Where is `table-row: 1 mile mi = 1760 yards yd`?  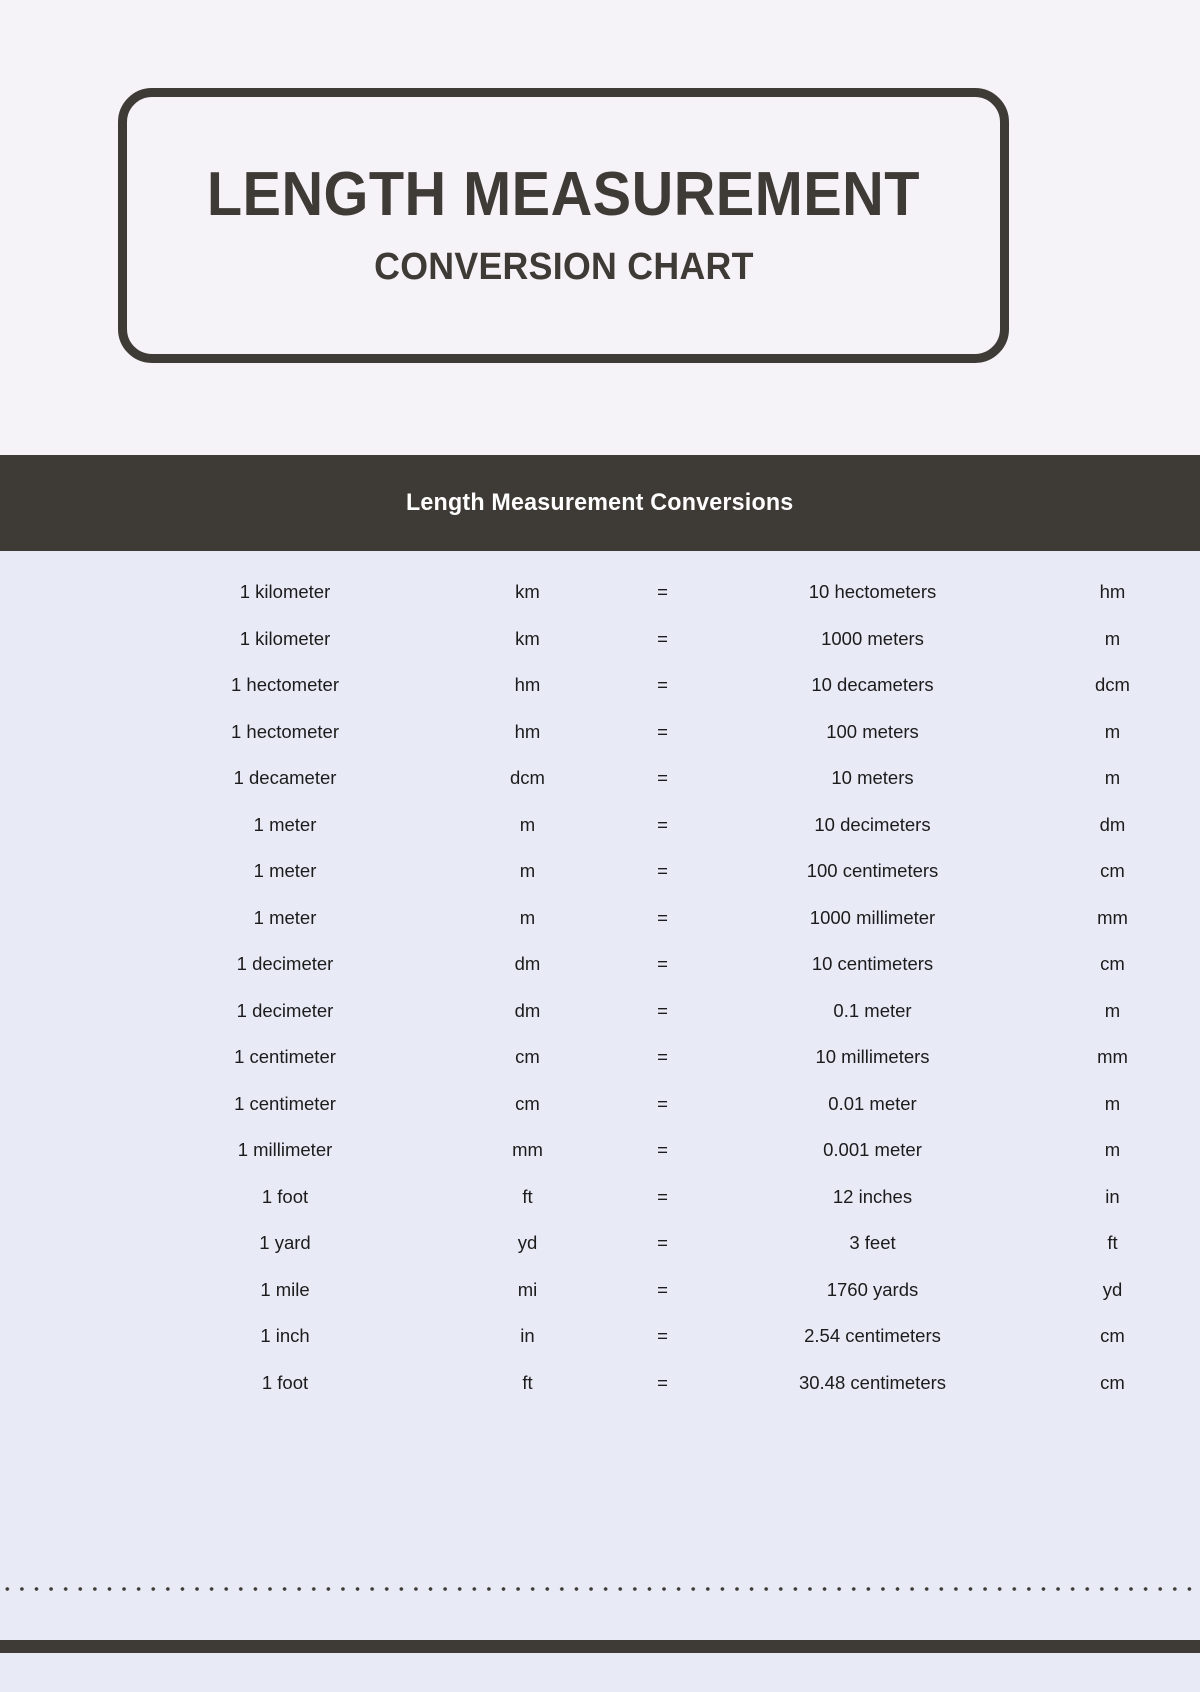 table-row: 1 mile mi = 1760 yards yd is located at coordinates (600, 1290).